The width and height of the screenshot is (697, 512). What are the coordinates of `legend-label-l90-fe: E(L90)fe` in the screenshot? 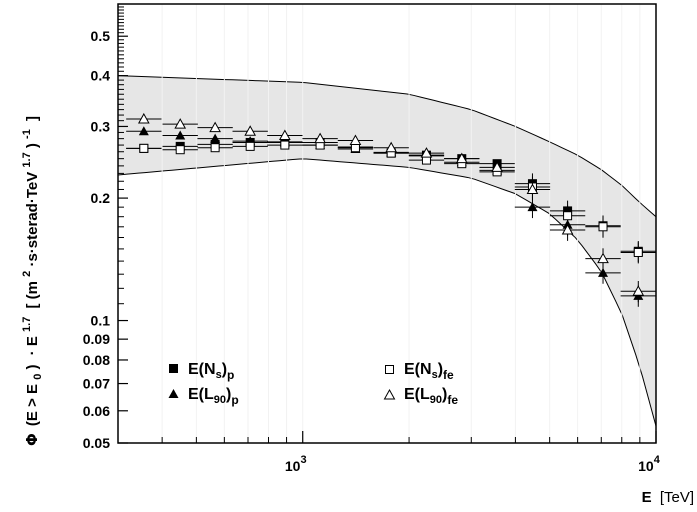 It's located at (431, 396).